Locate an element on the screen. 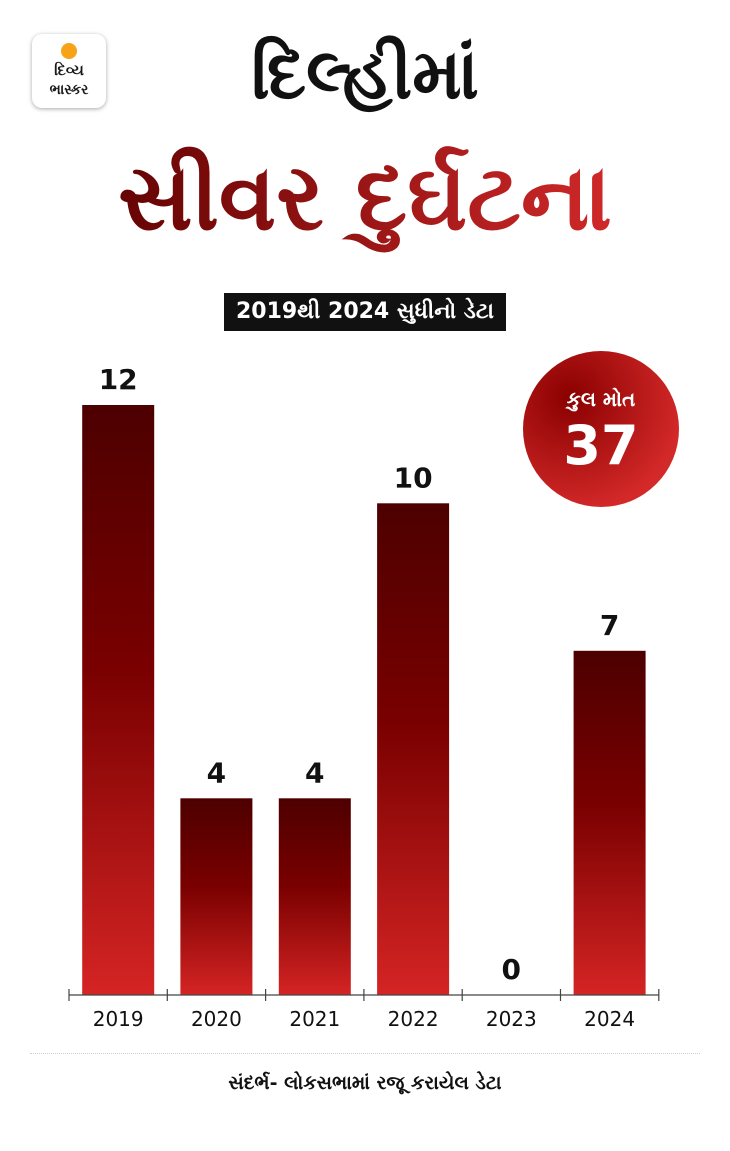 The image size is (730, 1151). x-tick-label-2024: 2024 is located at coordinates (609, 1019).